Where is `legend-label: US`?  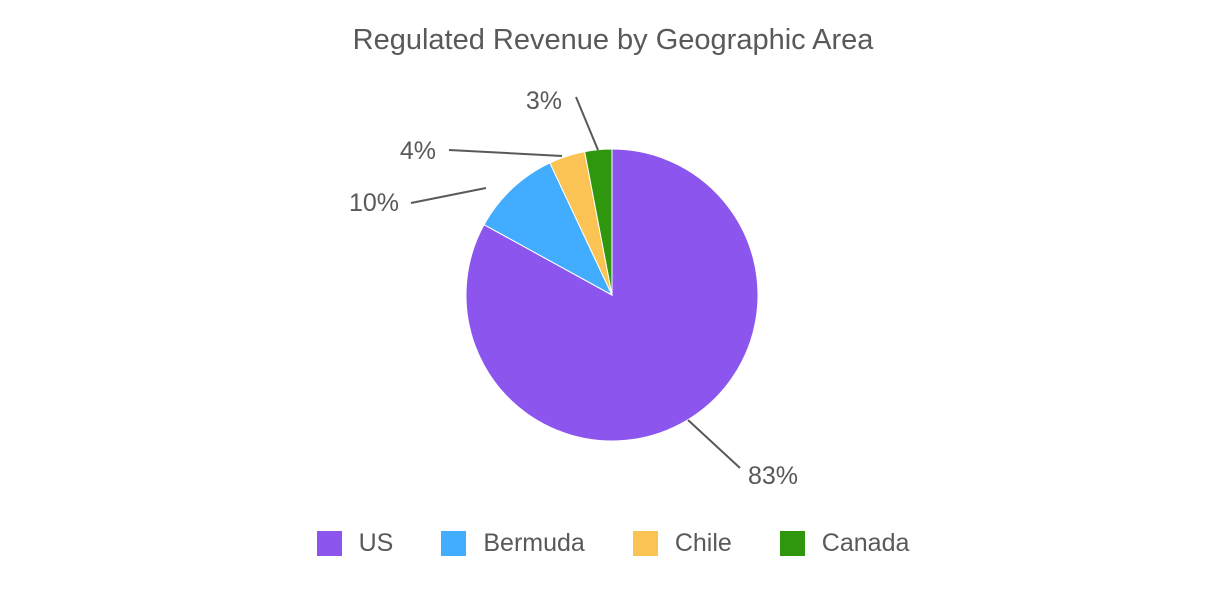 legend-label: US is located at coordinates (376, 543).